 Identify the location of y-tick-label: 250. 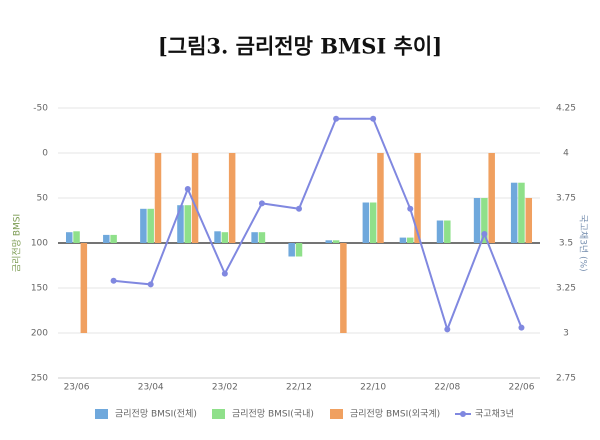
(39, 379).